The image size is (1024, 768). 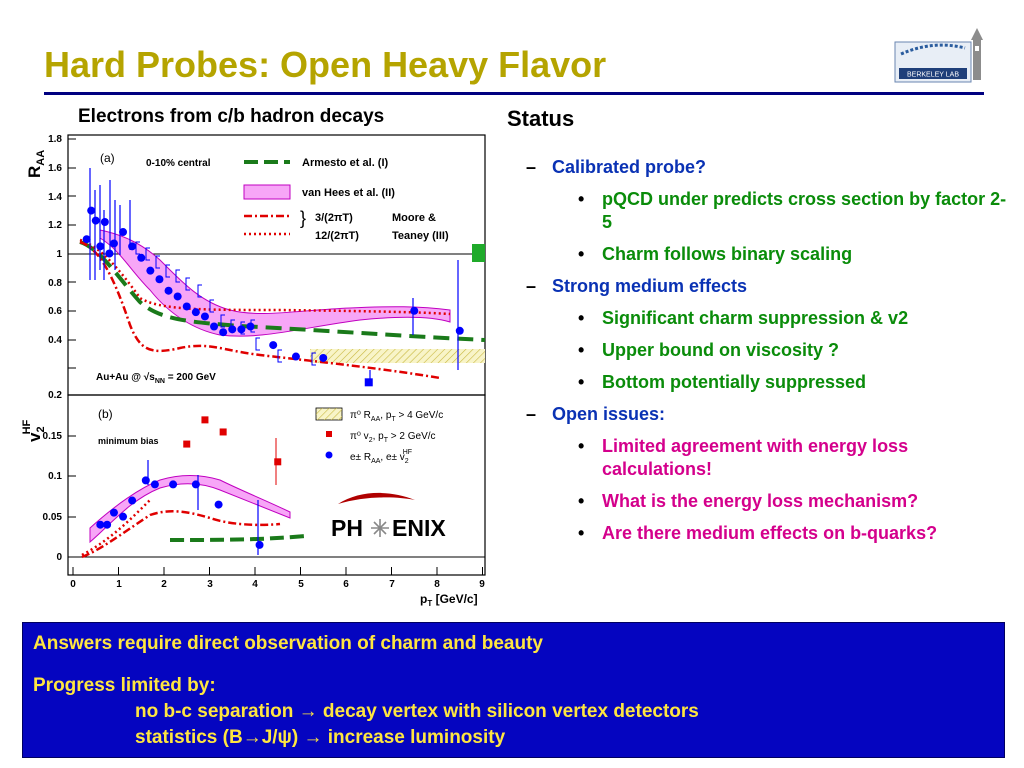 What do you see at coordinates (225, 303) in the screenshot?
I see `top-systematics` at bounding box center [225, 303].